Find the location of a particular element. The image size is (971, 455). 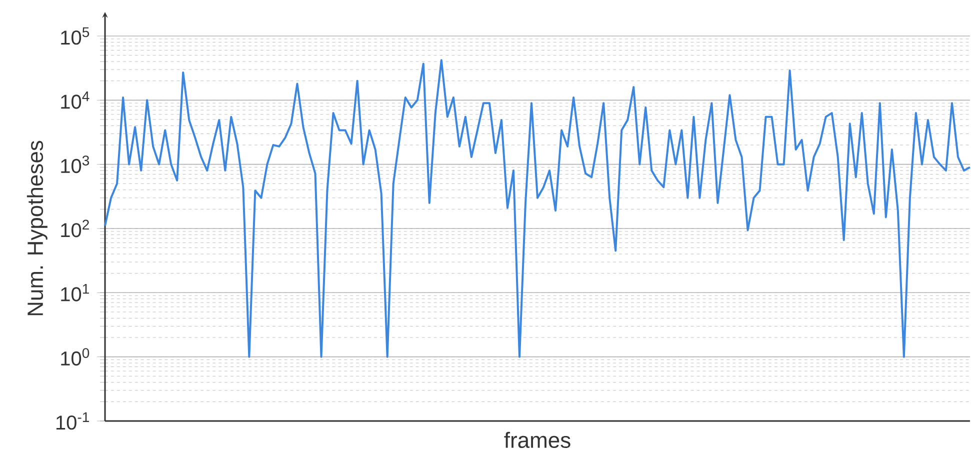

y-tick-label: 10$^{1}$ is located at coordinates (75, 293).